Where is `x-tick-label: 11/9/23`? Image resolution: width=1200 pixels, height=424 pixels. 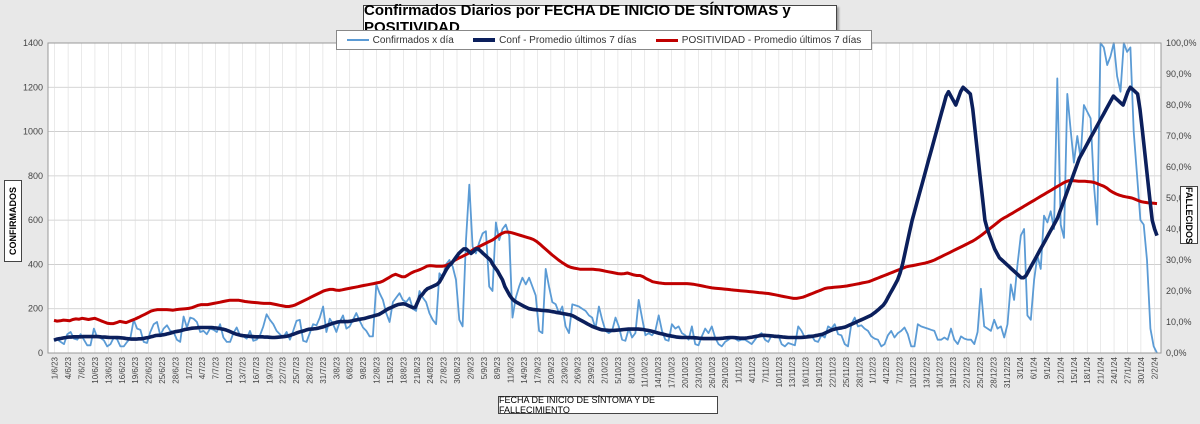 x-tick-label: 11/9/23 is located at coordinates (511, 369).